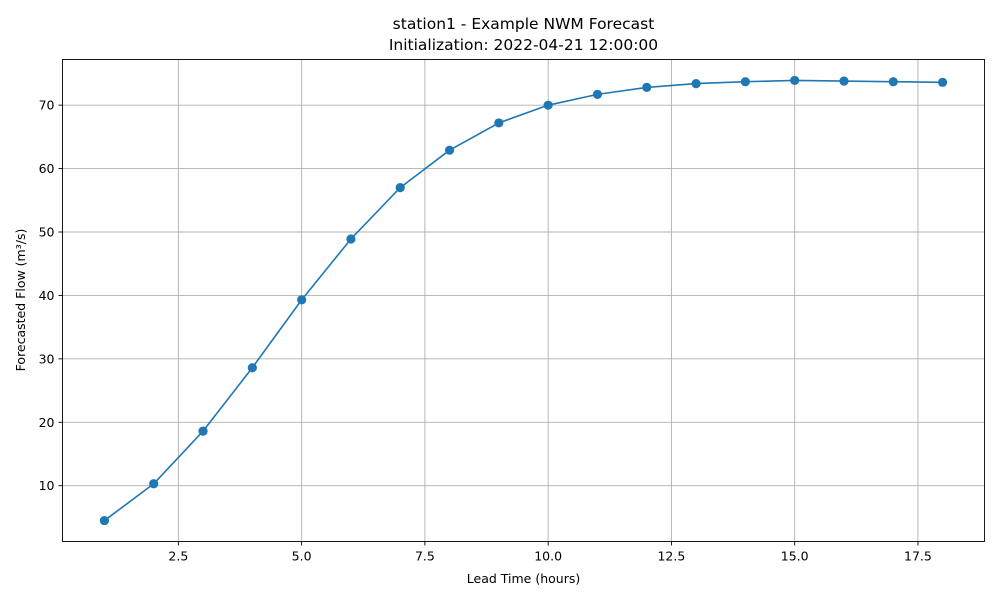 This screenshot has width=1000, height=600. What do you see at coordinates (47, 358) in the screenshot?
I see `y-tick-label: 30` at bounding box center [47, 358].